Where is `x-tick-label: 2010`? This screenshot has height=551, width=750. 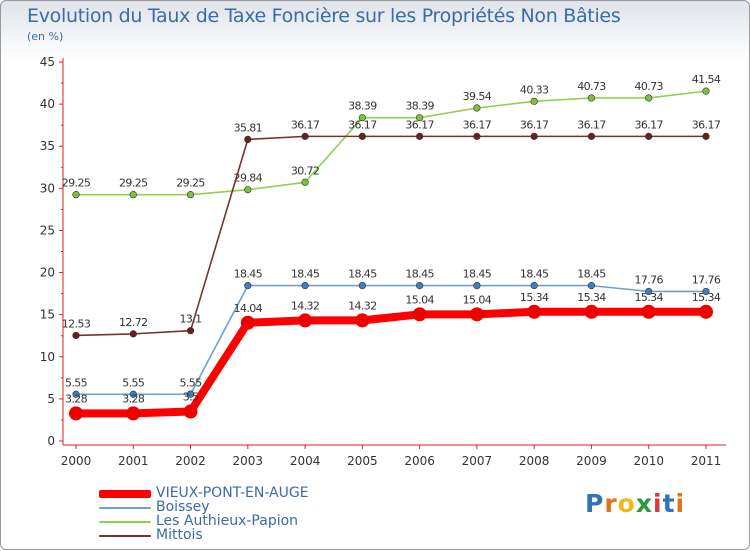 x-tick-label: 2010 is located at coordinates (648, 461).